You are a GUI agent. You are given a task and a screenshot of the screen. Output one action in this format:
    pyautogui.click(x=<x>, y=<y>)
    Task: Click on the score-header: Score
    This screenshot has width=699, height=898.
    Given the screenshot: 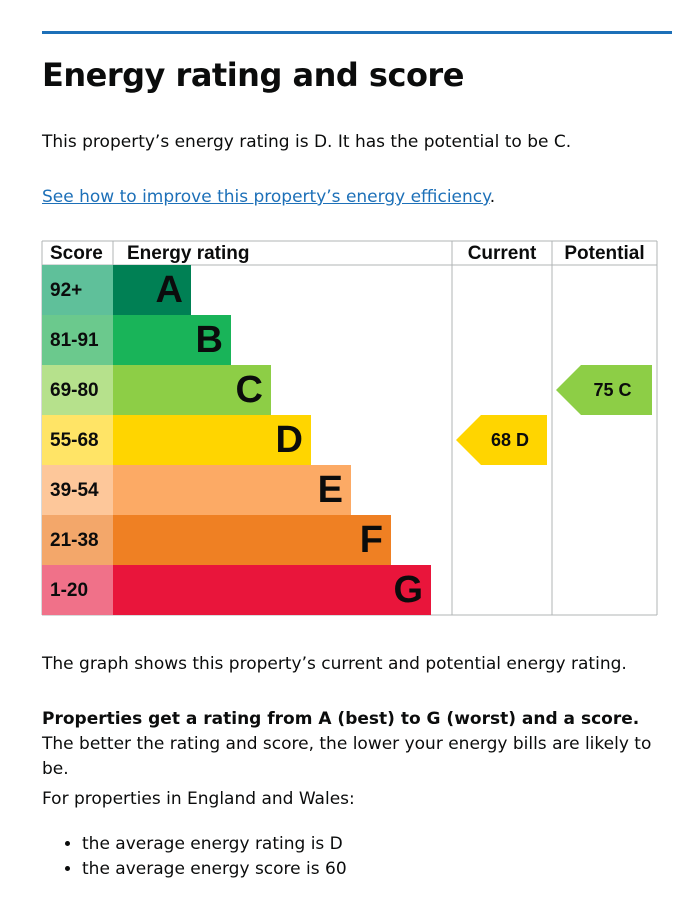 What is the action you would take?
    pyautogui.click(x=76, y=253)
    